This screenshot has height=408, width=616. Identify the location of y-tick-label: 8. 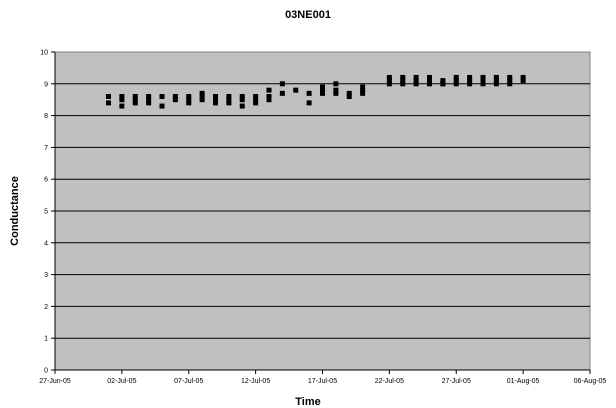
(46, 116).